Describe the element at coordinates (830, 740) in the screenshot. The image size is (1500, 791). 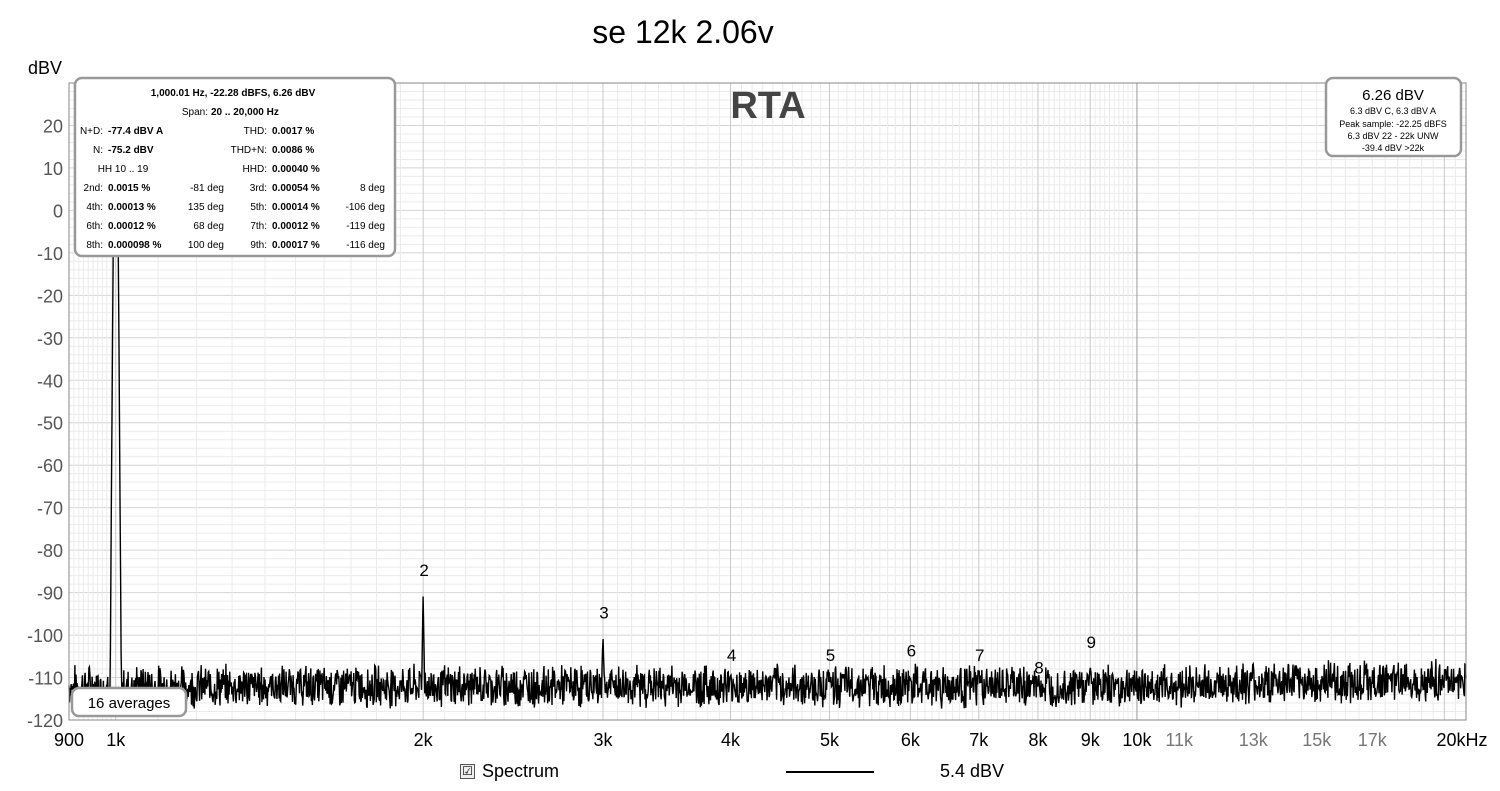
I see `x-tick-label: 5k` at that location.